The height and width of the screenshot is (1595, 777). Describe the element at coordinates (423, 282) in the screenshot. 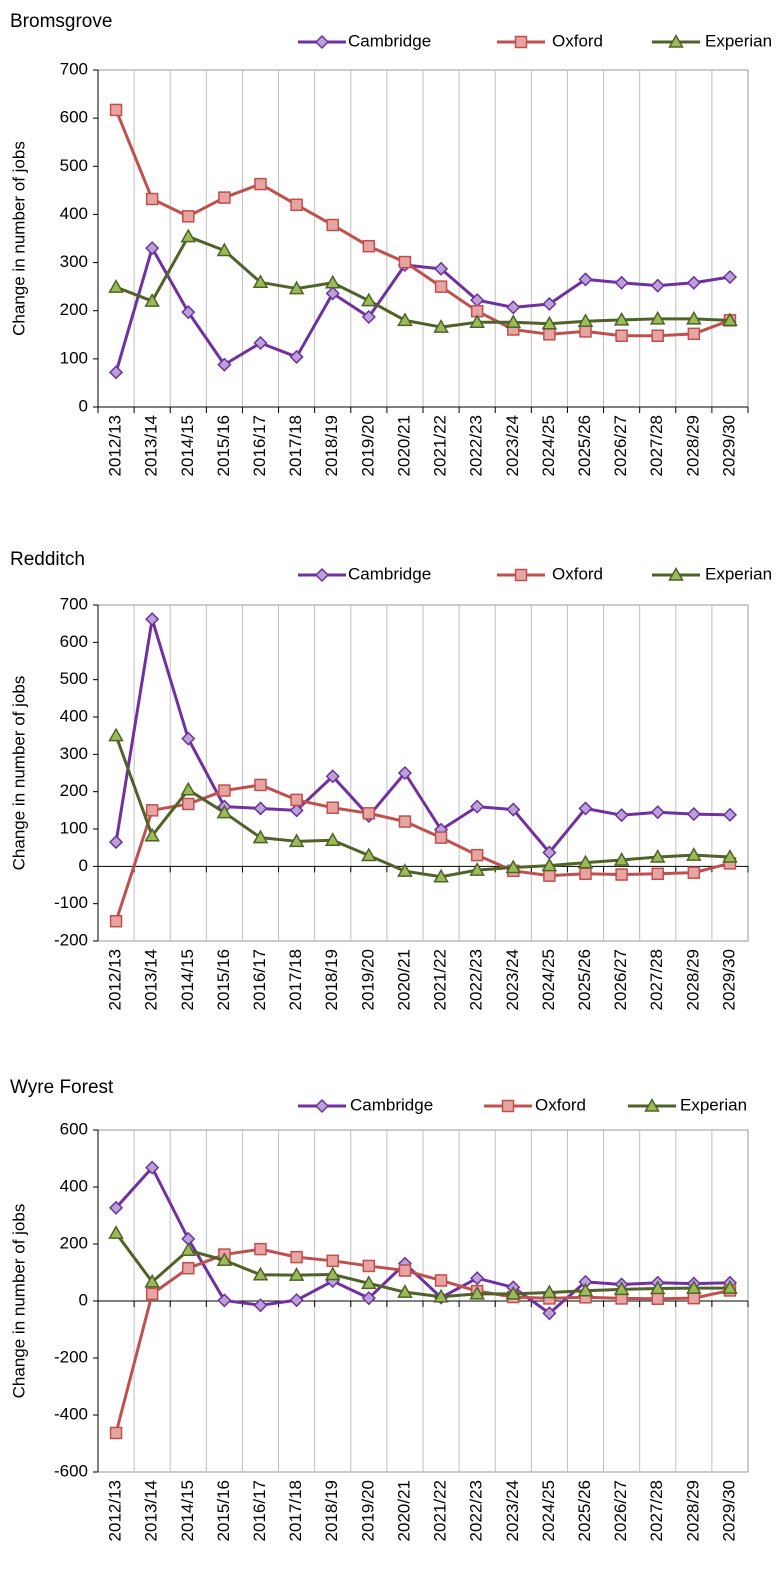

I see `series-line` at that location.